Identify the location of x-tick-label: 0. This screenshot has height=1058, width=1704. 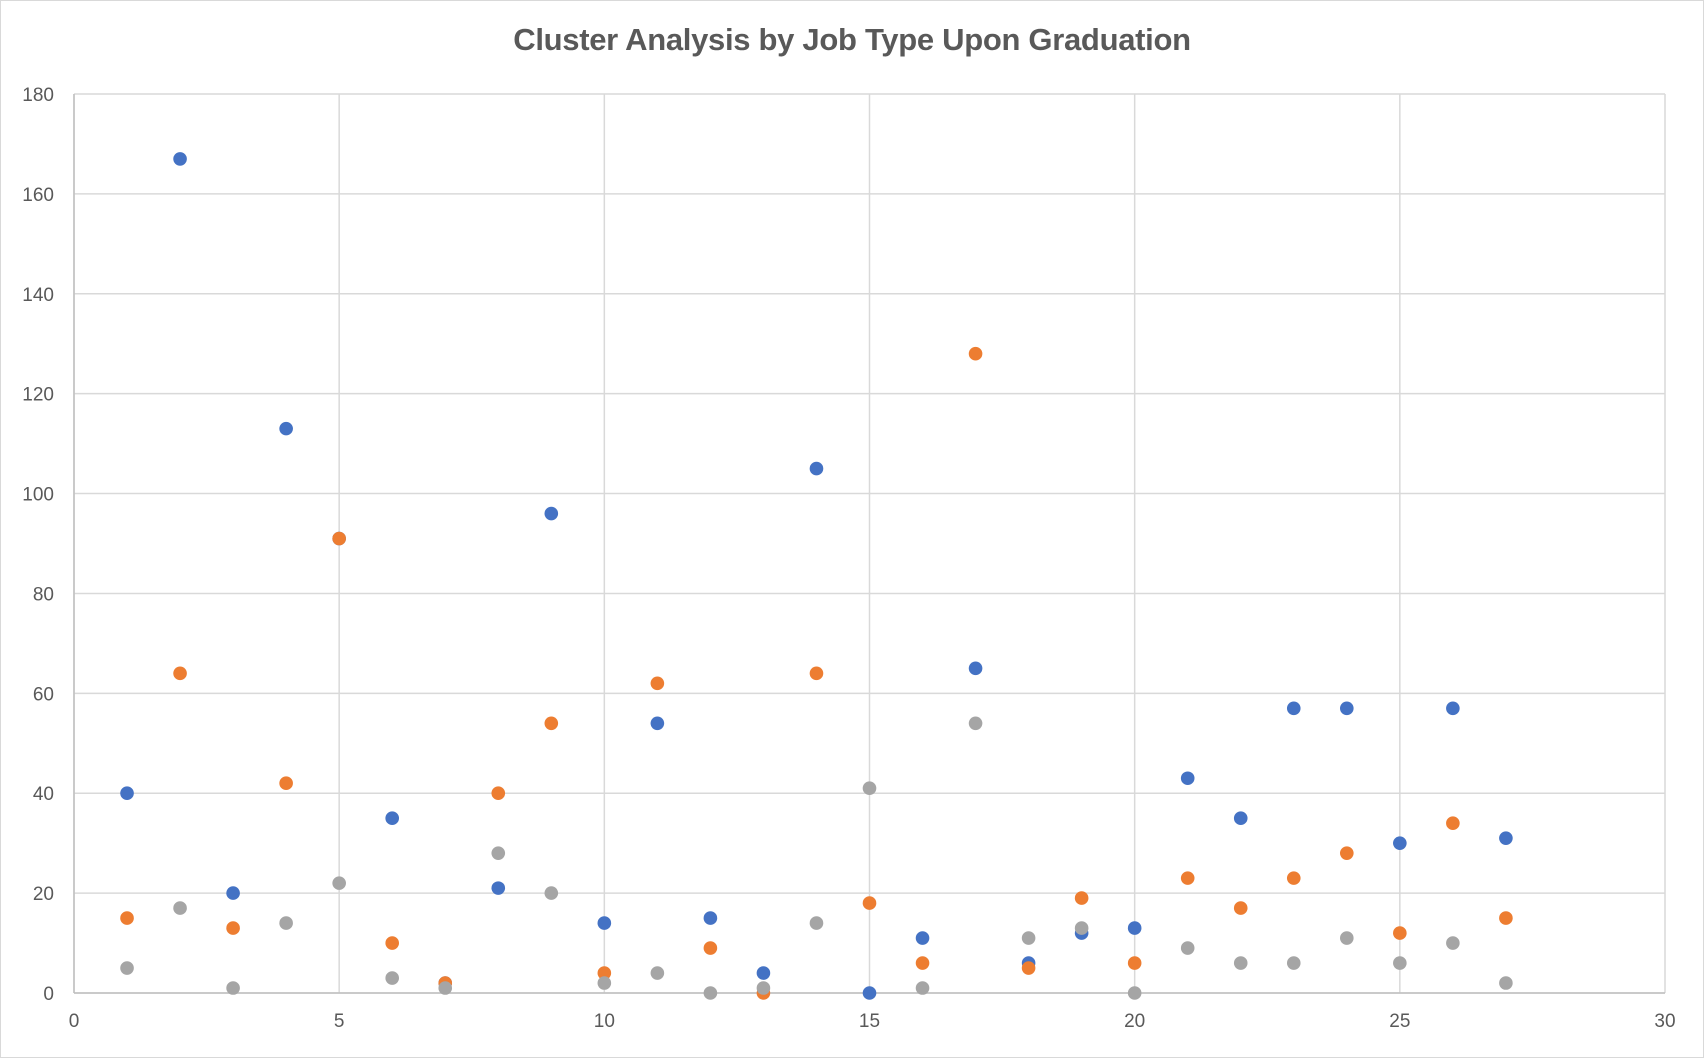
(74, 1021).